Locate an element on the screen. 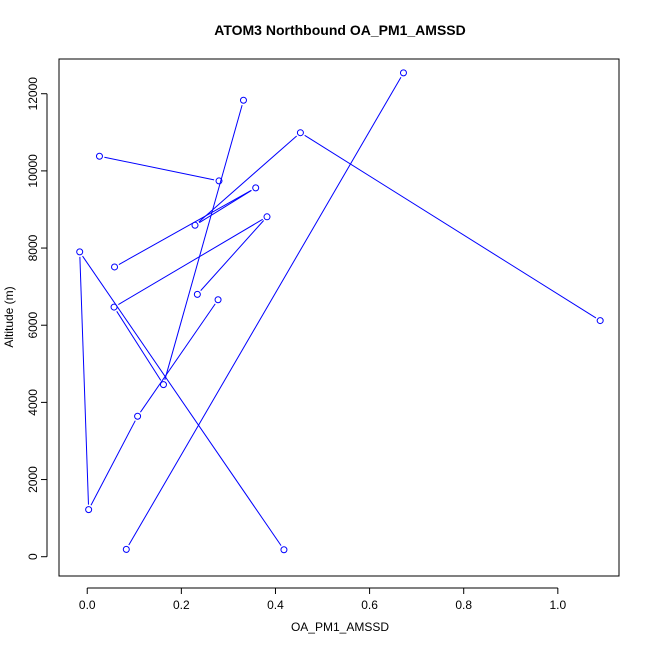 The image size is (650, 650). y-tick-label: 0 is located at coordinates (33, 556).